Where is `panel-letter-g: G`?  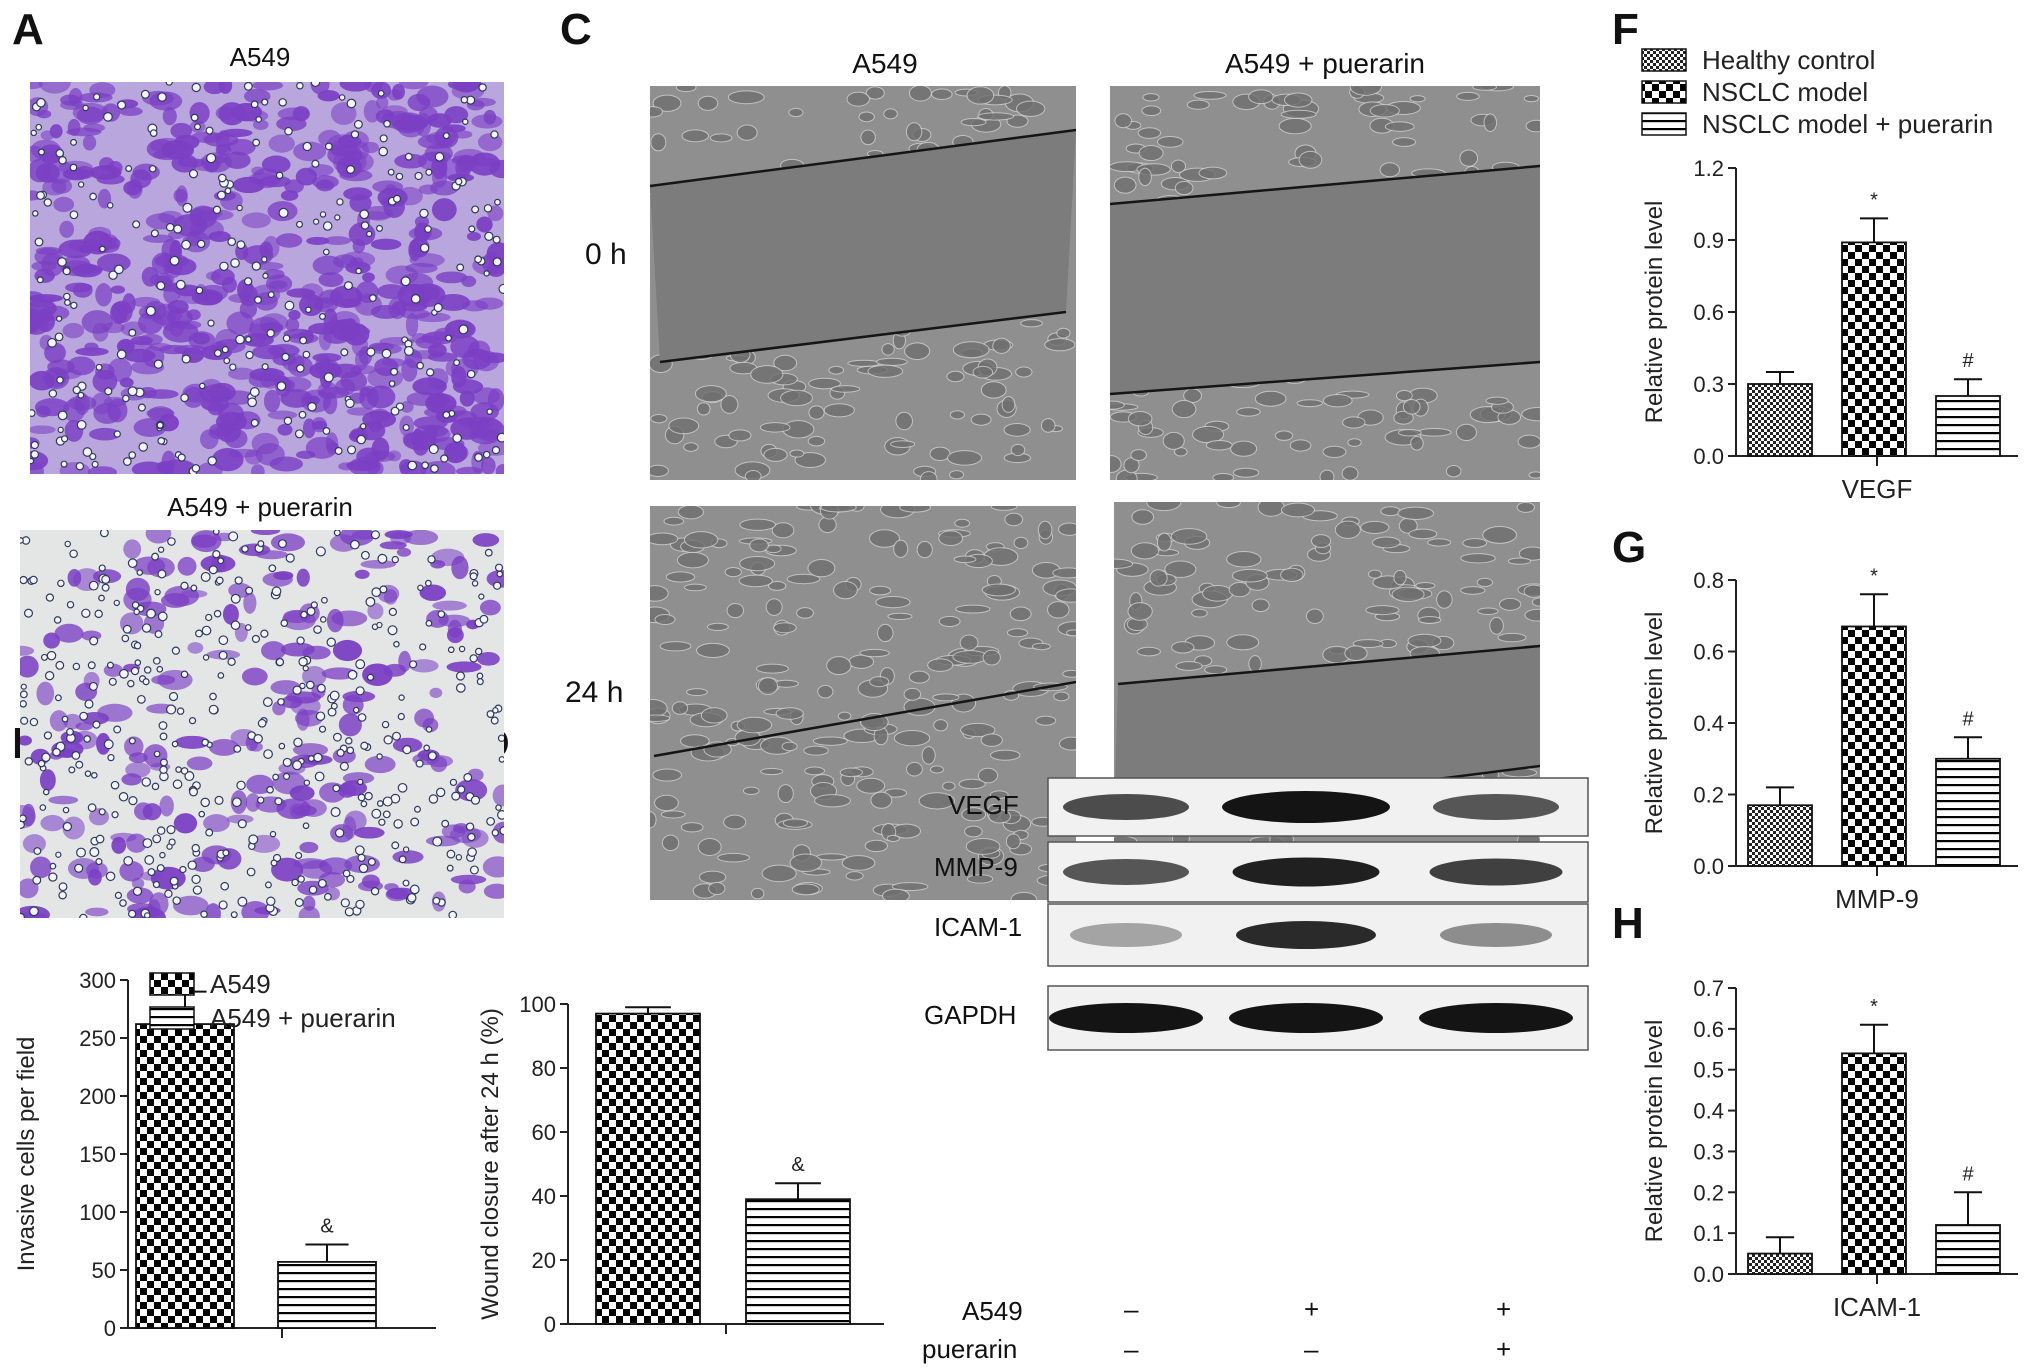 panel-letter-g: G is located at coordinates (1629, 547).